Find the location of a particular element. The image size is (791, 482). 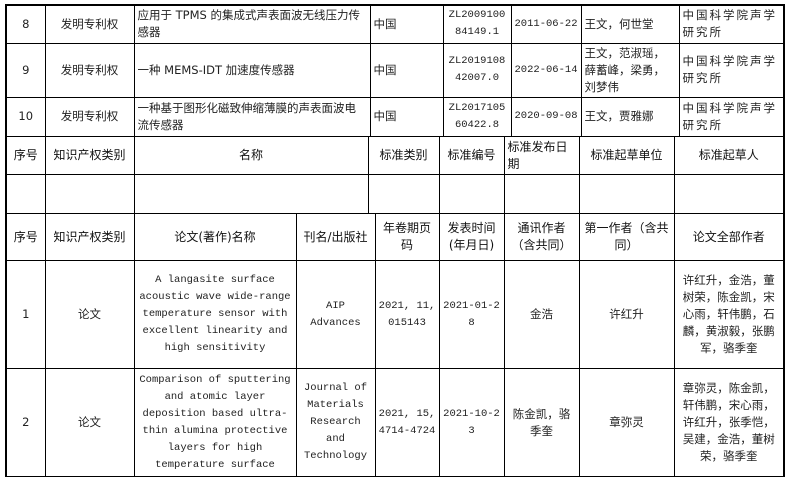

volume-cell: 2021, 15, 4714-4724 is located at coordinates (407, 422).